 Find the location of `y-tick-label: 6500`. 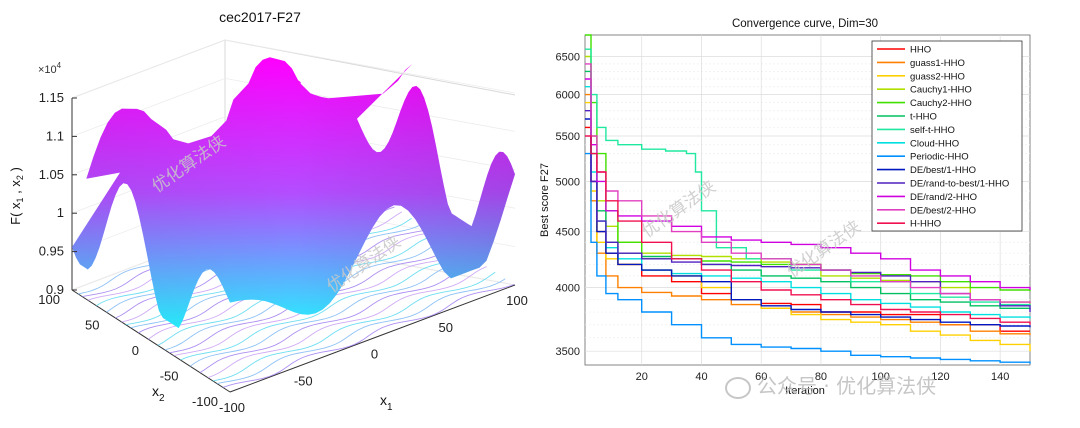

y-tick-label: 6500 is located at coordinates (568, 57).